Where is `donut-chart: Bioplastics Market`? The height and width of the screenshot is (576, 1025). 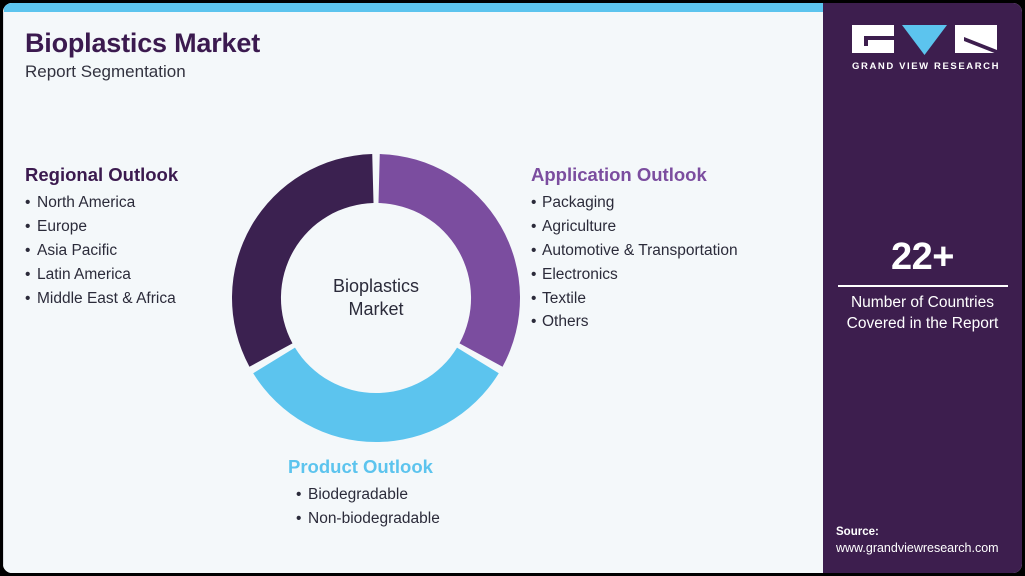
donut-chart: Bioplastics Market is located at coordinates (376, 298).